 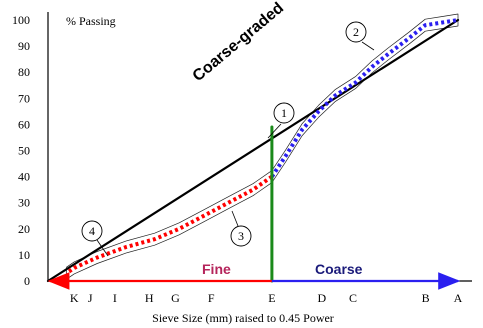 I want to click on y-tick-label-80: 80, so click(x=24, y=72).